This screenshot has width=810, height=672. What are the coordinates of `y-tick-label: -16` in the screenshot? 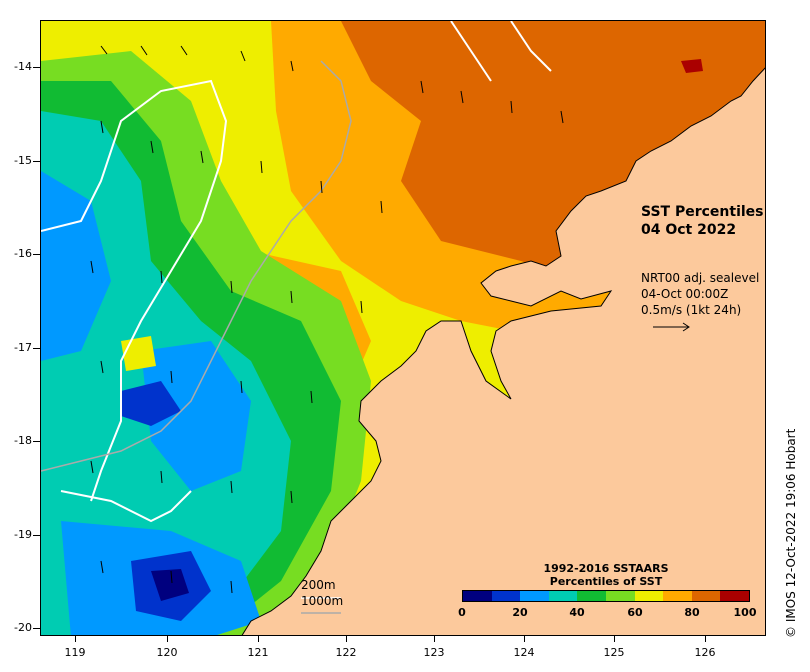 It's located at (23, 253).